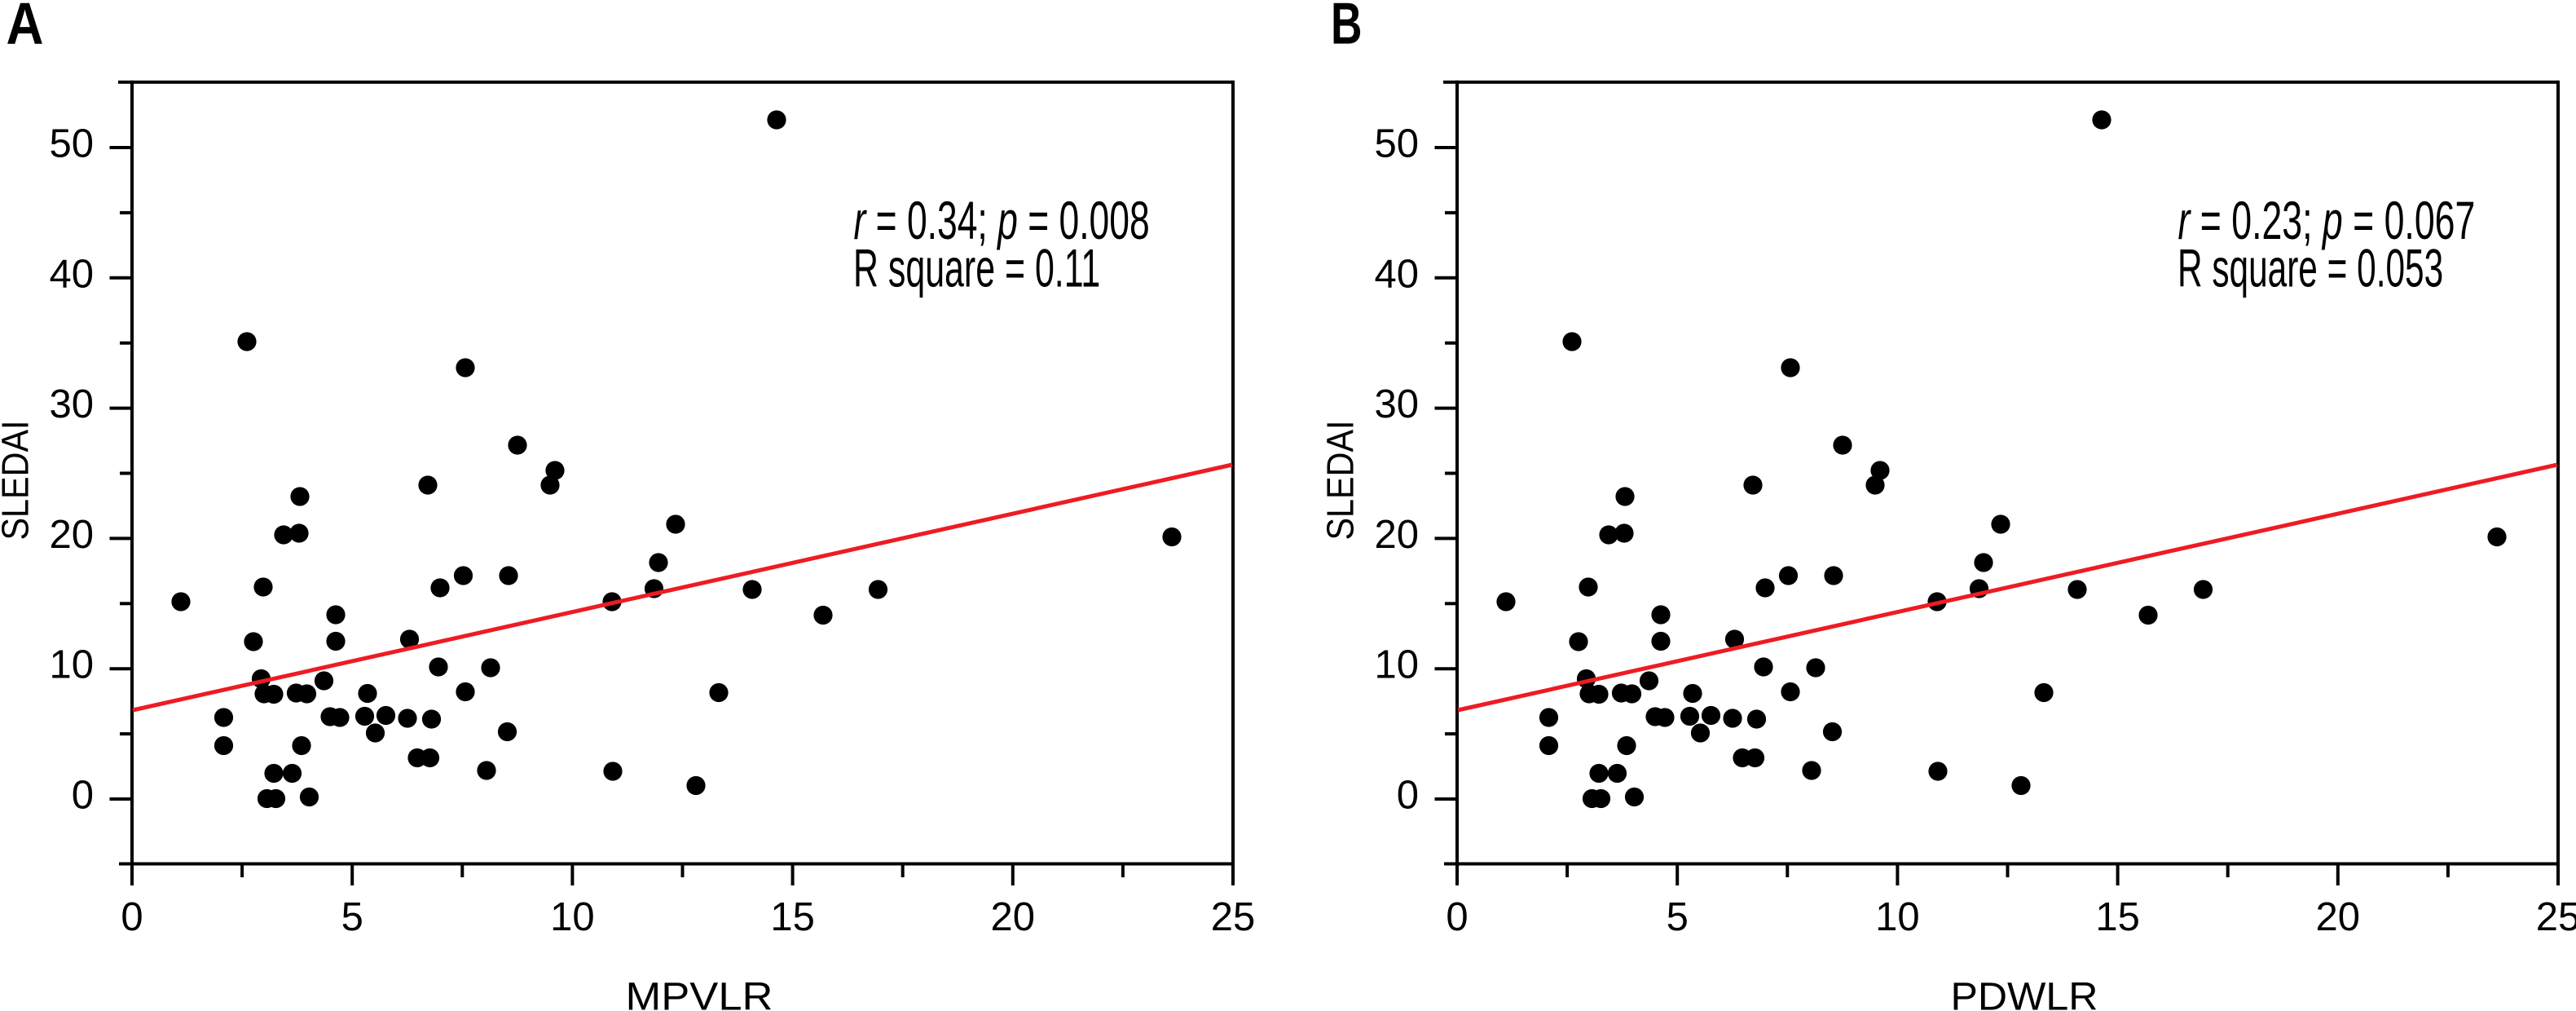  What do you see at coordinates (1002, 220) in the screenshot?
I see `svg-text: r = 0.34; p = 0.008` at bounding box center [1002, 220].